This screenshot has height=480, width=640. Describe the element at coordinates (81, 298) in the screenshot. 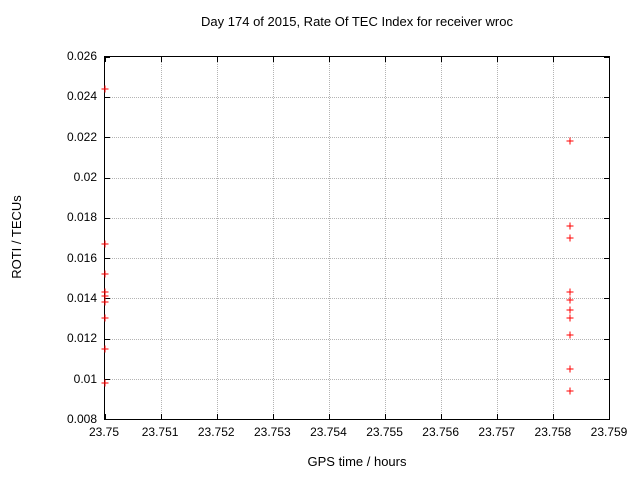

I see `y-tick-label: 0.014` at that location.